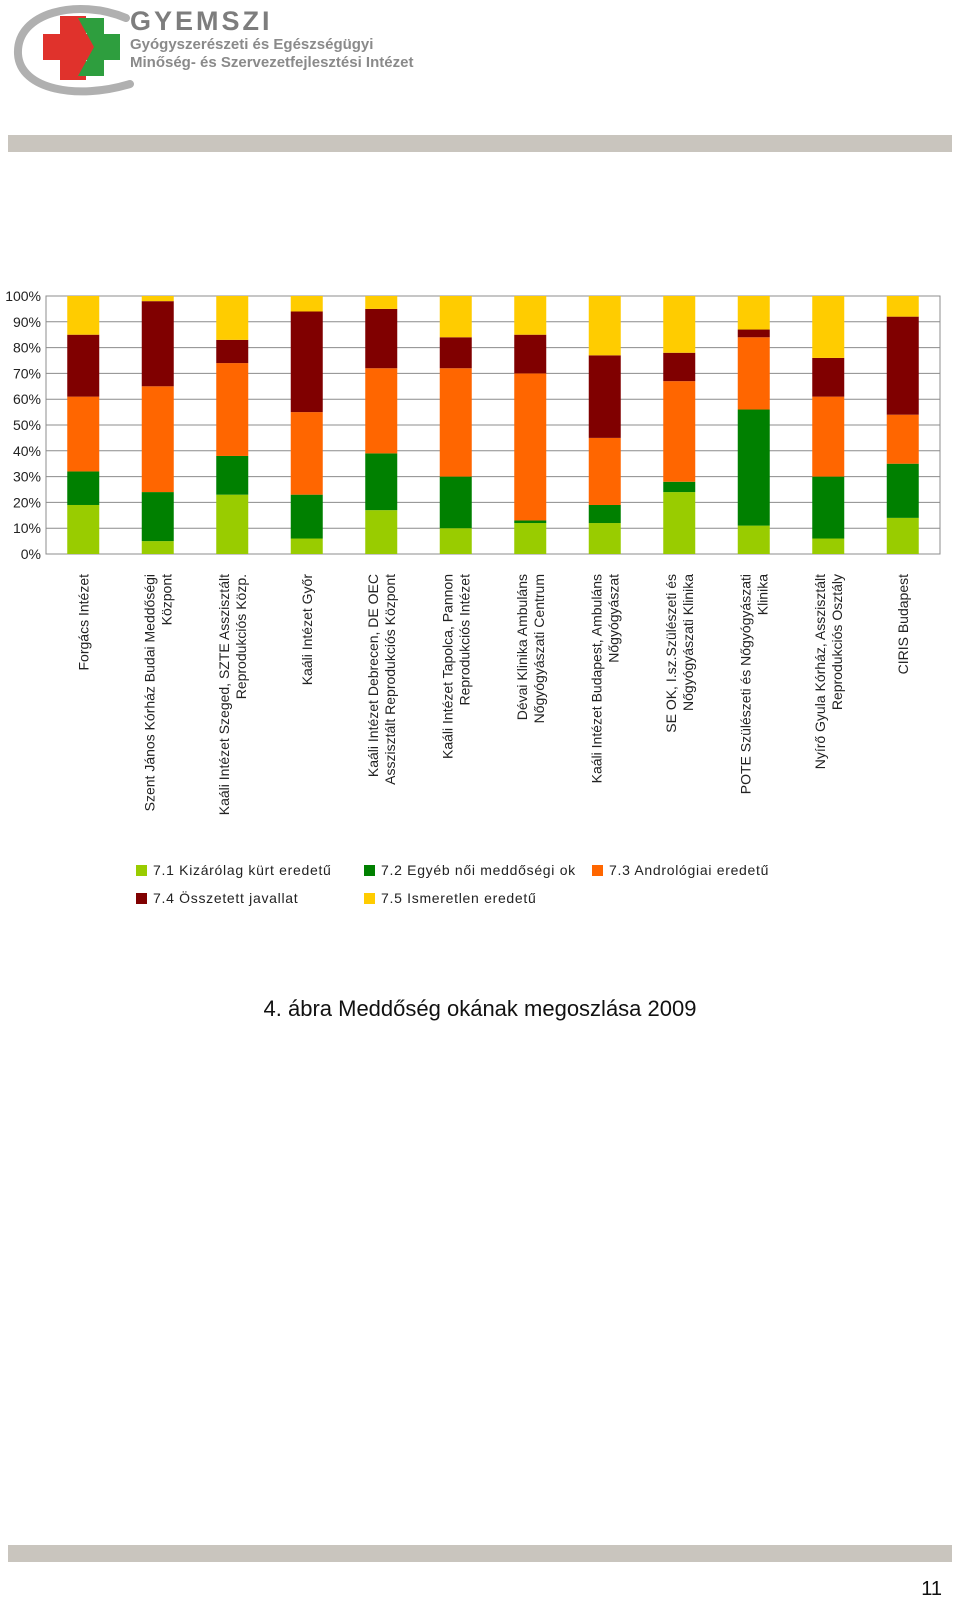  I want to click on legend-item: 7.2 Egyéb női meddőségi ok, so click(470, 870).